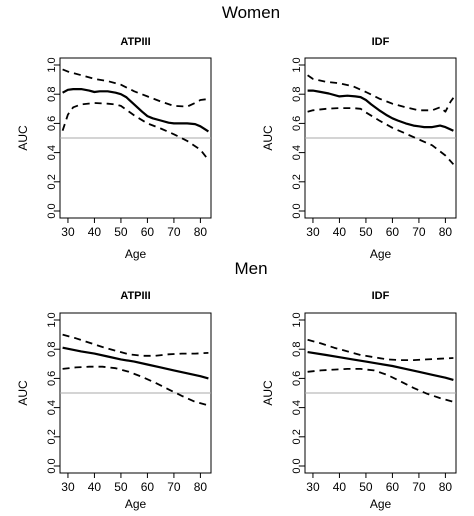  I want to click on panel-4-y-tick-label: 1.0, so click(297, 319).